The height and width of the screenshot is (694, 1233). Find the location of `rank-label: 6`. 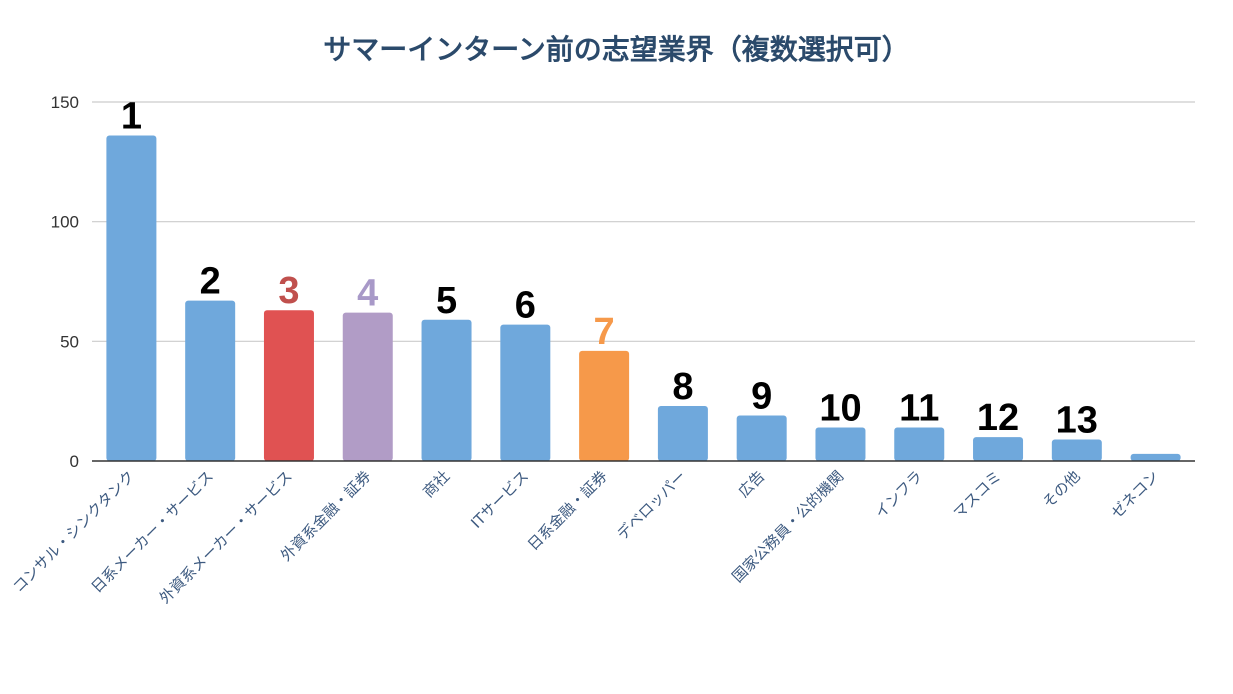

rank-label: 6 is located at coordinates (525, 306).